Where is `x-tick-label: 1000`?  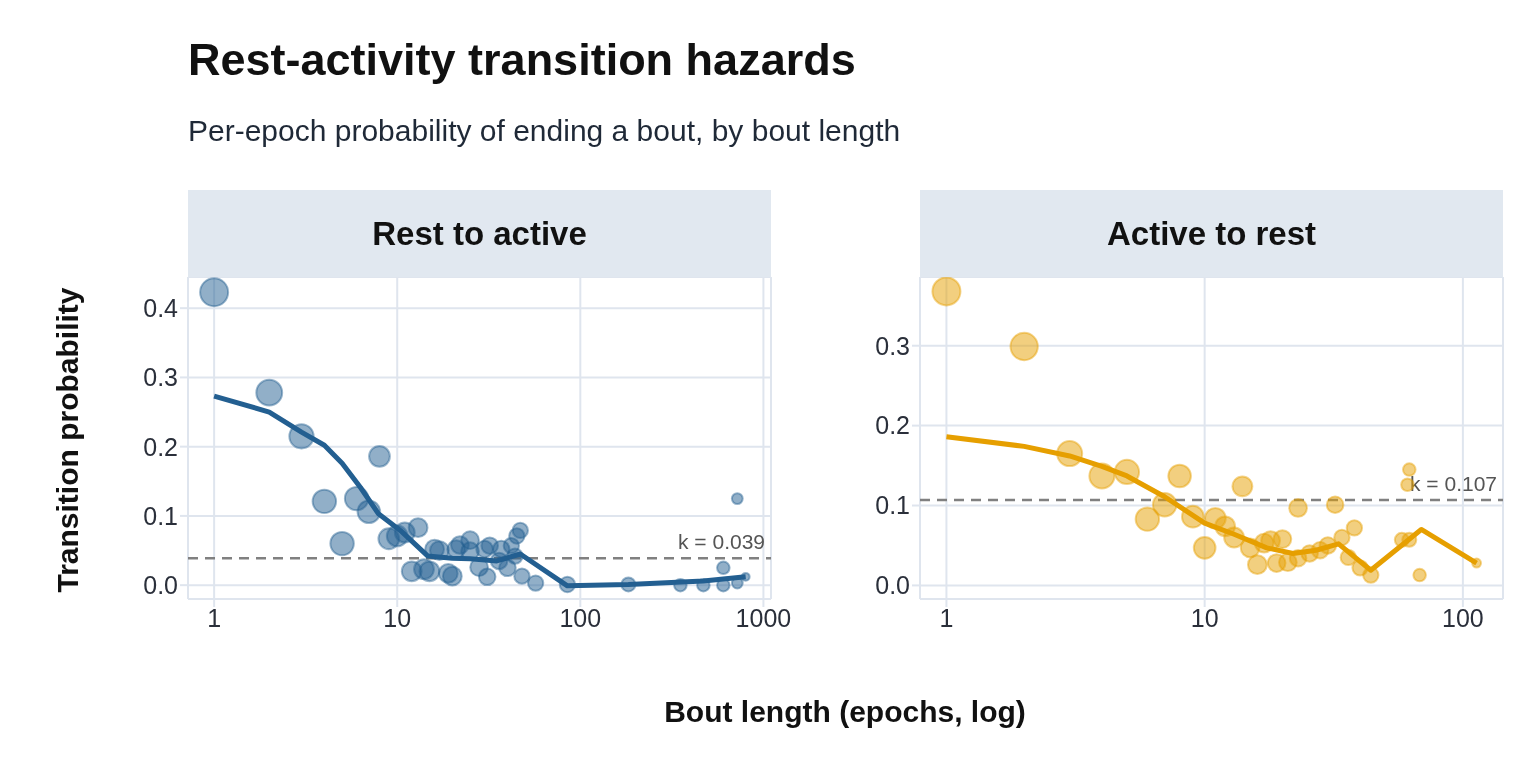 x-tick-label: 1000 is located at coordinates (763, 617).